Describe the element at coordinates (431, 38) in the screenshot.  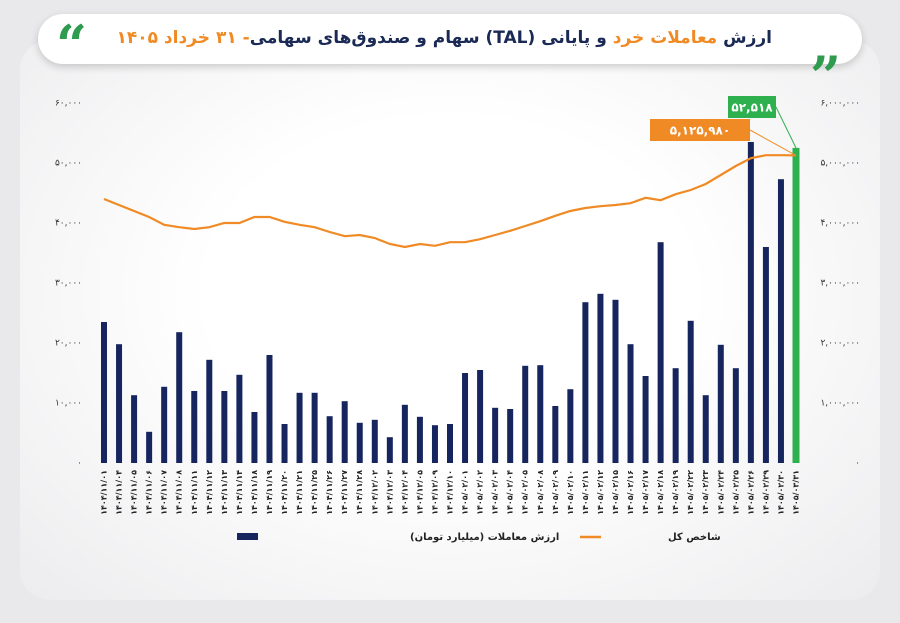
I see `title-part: و پایانی (TAL) سهام و صندوق‌های سهامی` at that location.